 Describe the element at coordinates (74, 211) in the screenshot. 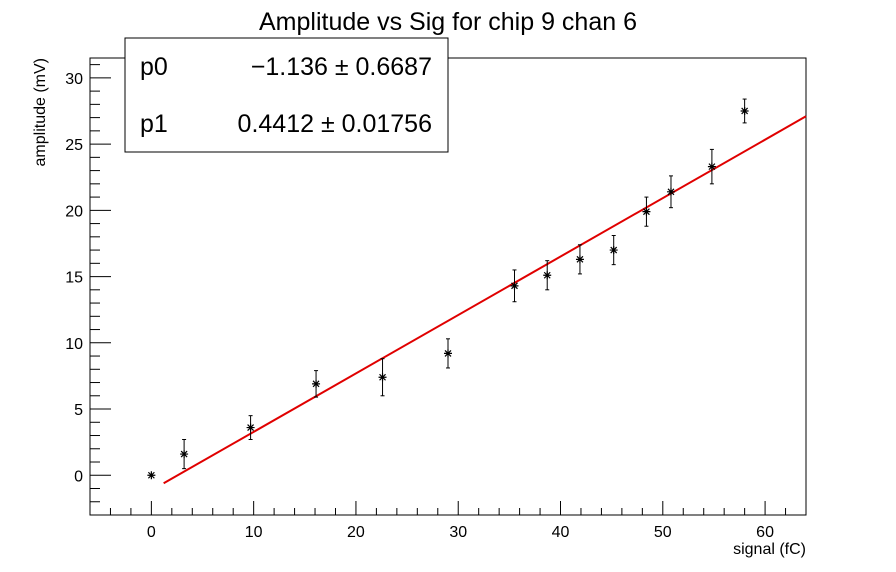

I see `y-tick-label-4: 20` at that location.